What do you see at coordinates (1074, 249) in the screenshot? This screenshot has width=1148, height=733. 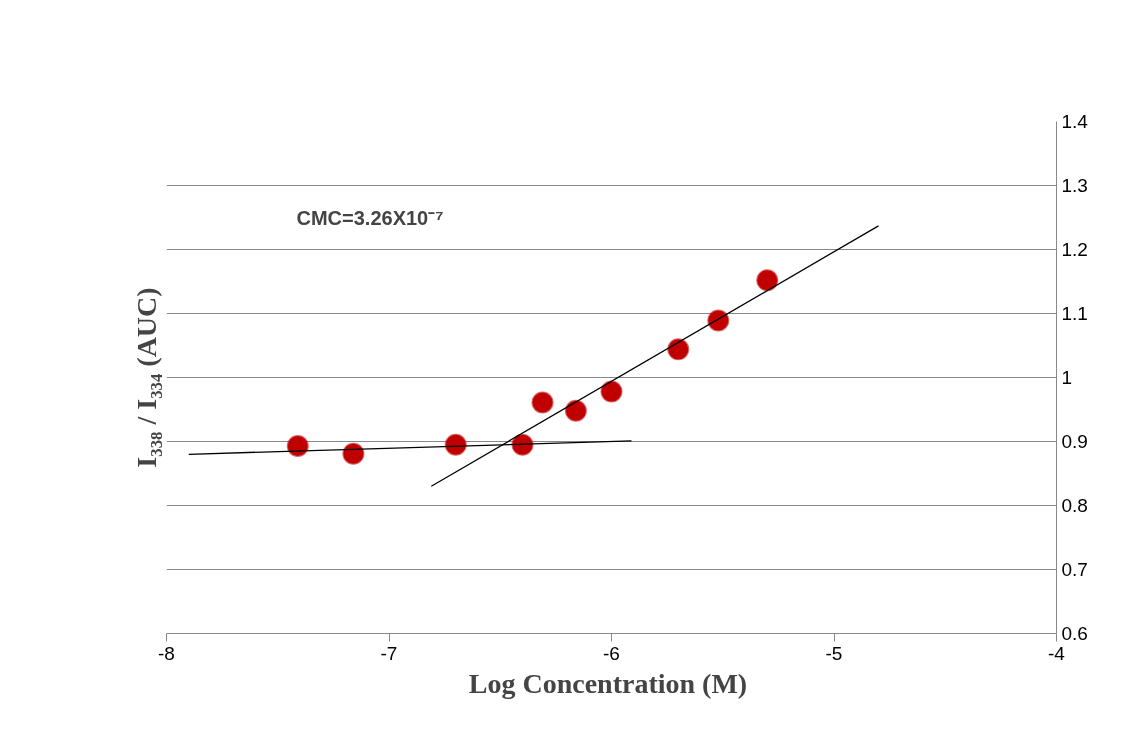 I see `y-tick-label: 1.2` at bounding box center [1074, 249].